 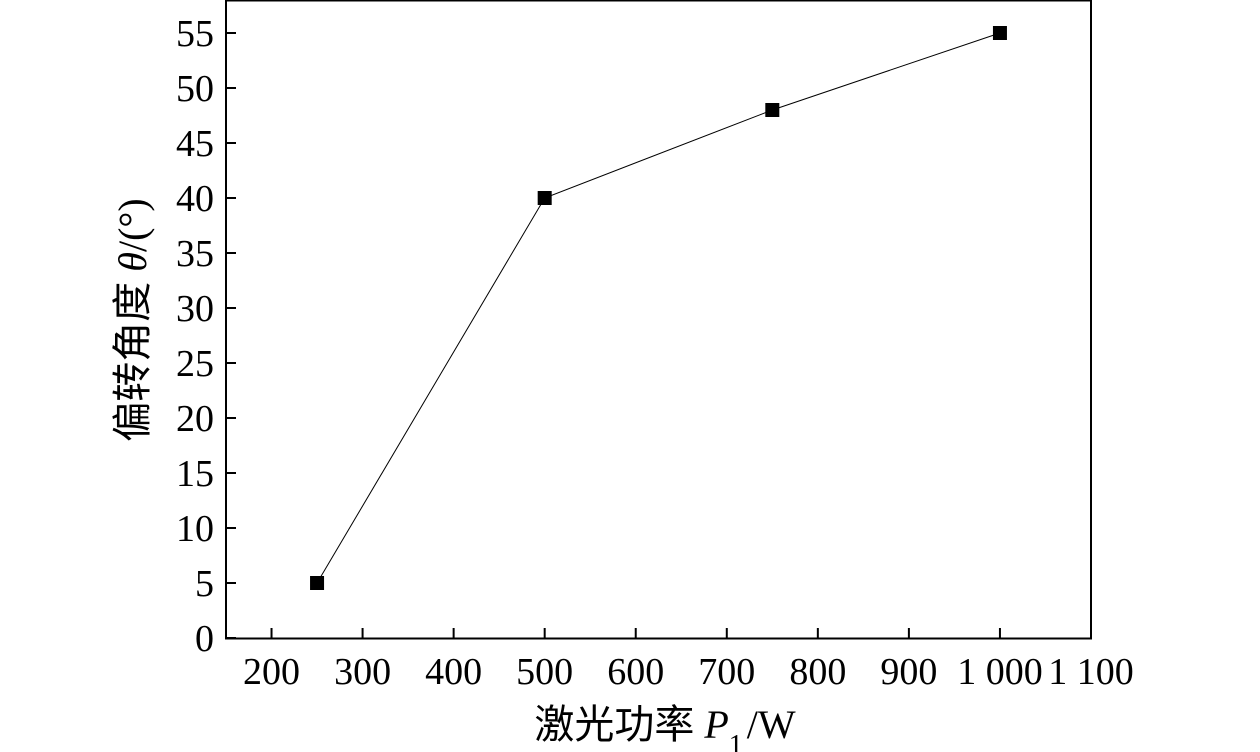 I want to click on y-tick-label: 30, so click(x=195, y=309).